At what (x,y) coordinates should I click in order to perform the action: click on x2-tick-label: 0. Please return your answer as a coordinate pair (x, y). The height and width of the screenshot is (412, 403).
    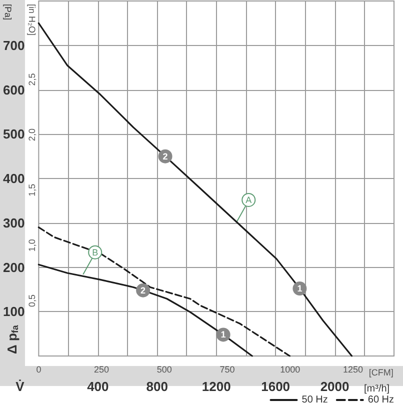
    Looking at the image, I should click on (39, 369).